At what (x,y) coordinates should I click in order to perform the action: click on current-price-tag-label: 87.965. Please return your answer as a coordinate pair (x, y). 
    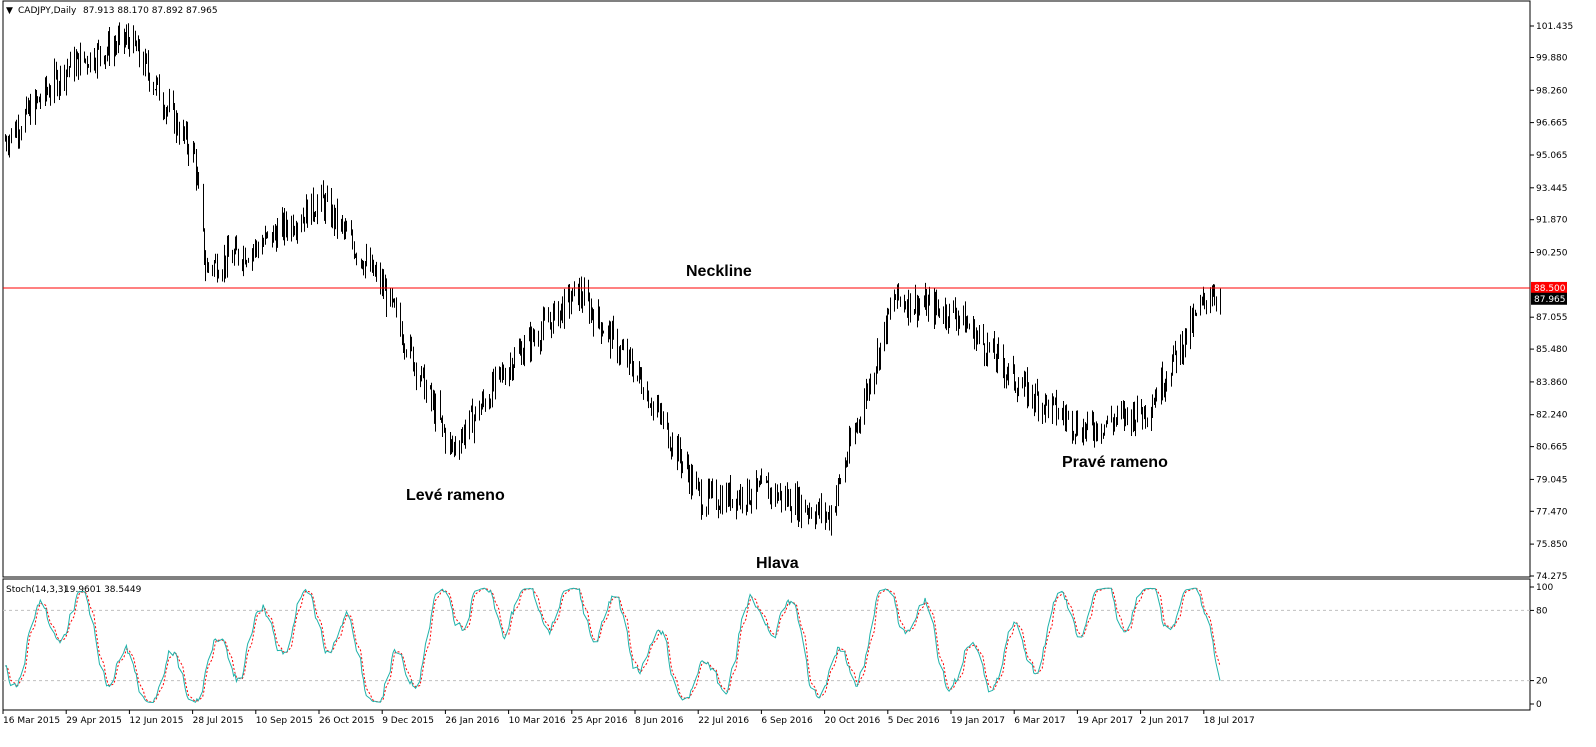
    Looking at the image, I should click on (1550, 300).